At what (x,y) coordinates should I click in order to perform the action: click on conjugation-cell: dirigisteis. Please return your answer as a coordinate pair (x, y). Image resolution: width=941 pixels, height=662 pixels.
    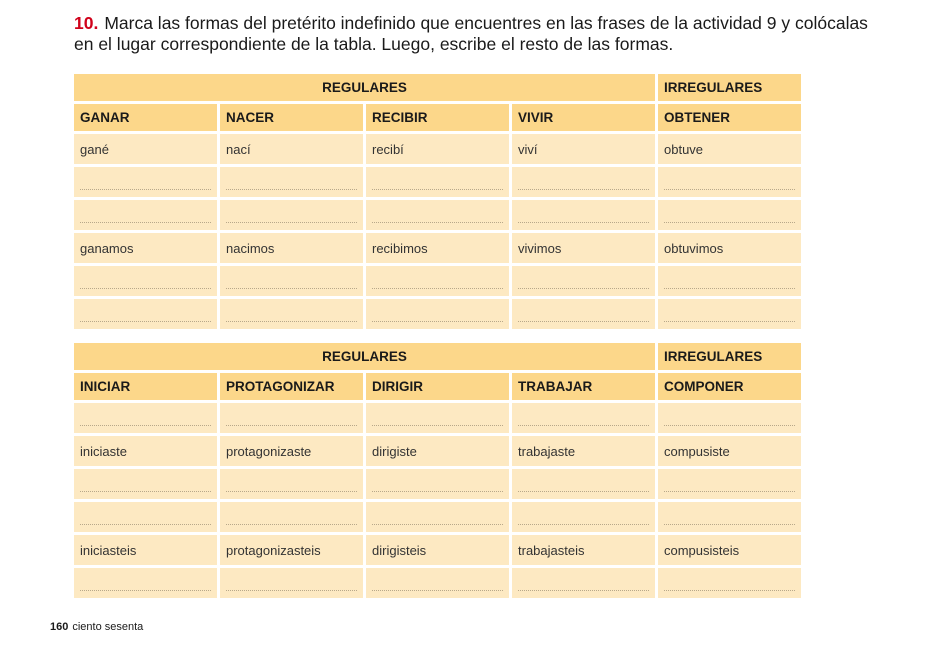
    Looking at the image, I should click on (437, 550).